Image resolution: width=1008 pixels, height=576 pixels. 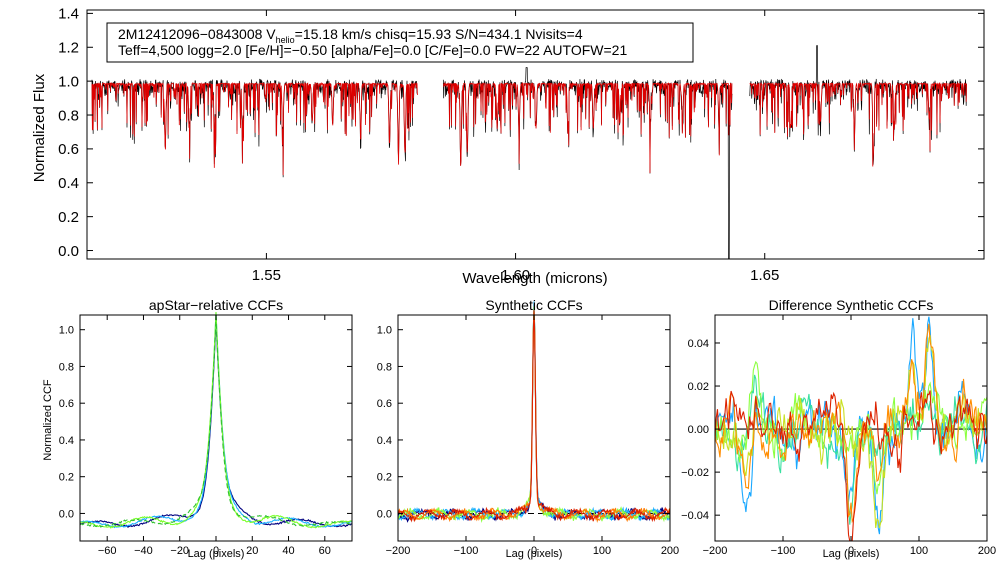 What do you see at coordinates (384, 331) in the screenshot?
I see `synthetic-ccf-ytick-label: 1.0` at bounding box center [384, 331].